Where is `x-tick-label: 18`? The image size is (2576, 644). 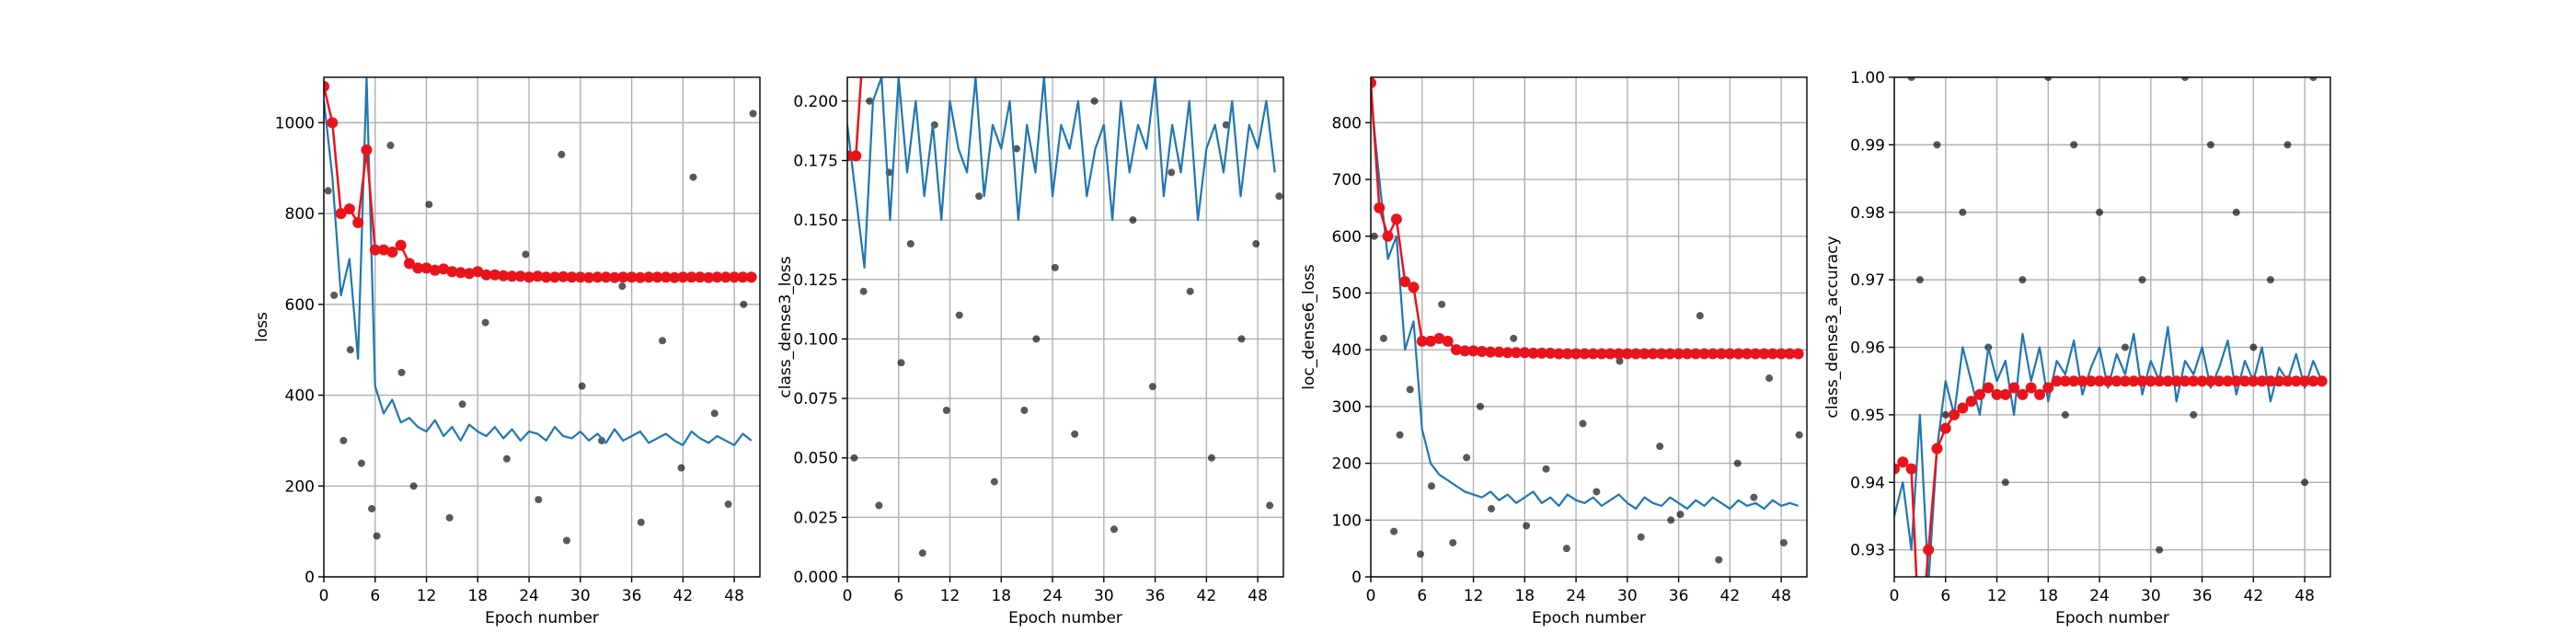 x-tick-label: 18 is located at coordinates (477, 596).